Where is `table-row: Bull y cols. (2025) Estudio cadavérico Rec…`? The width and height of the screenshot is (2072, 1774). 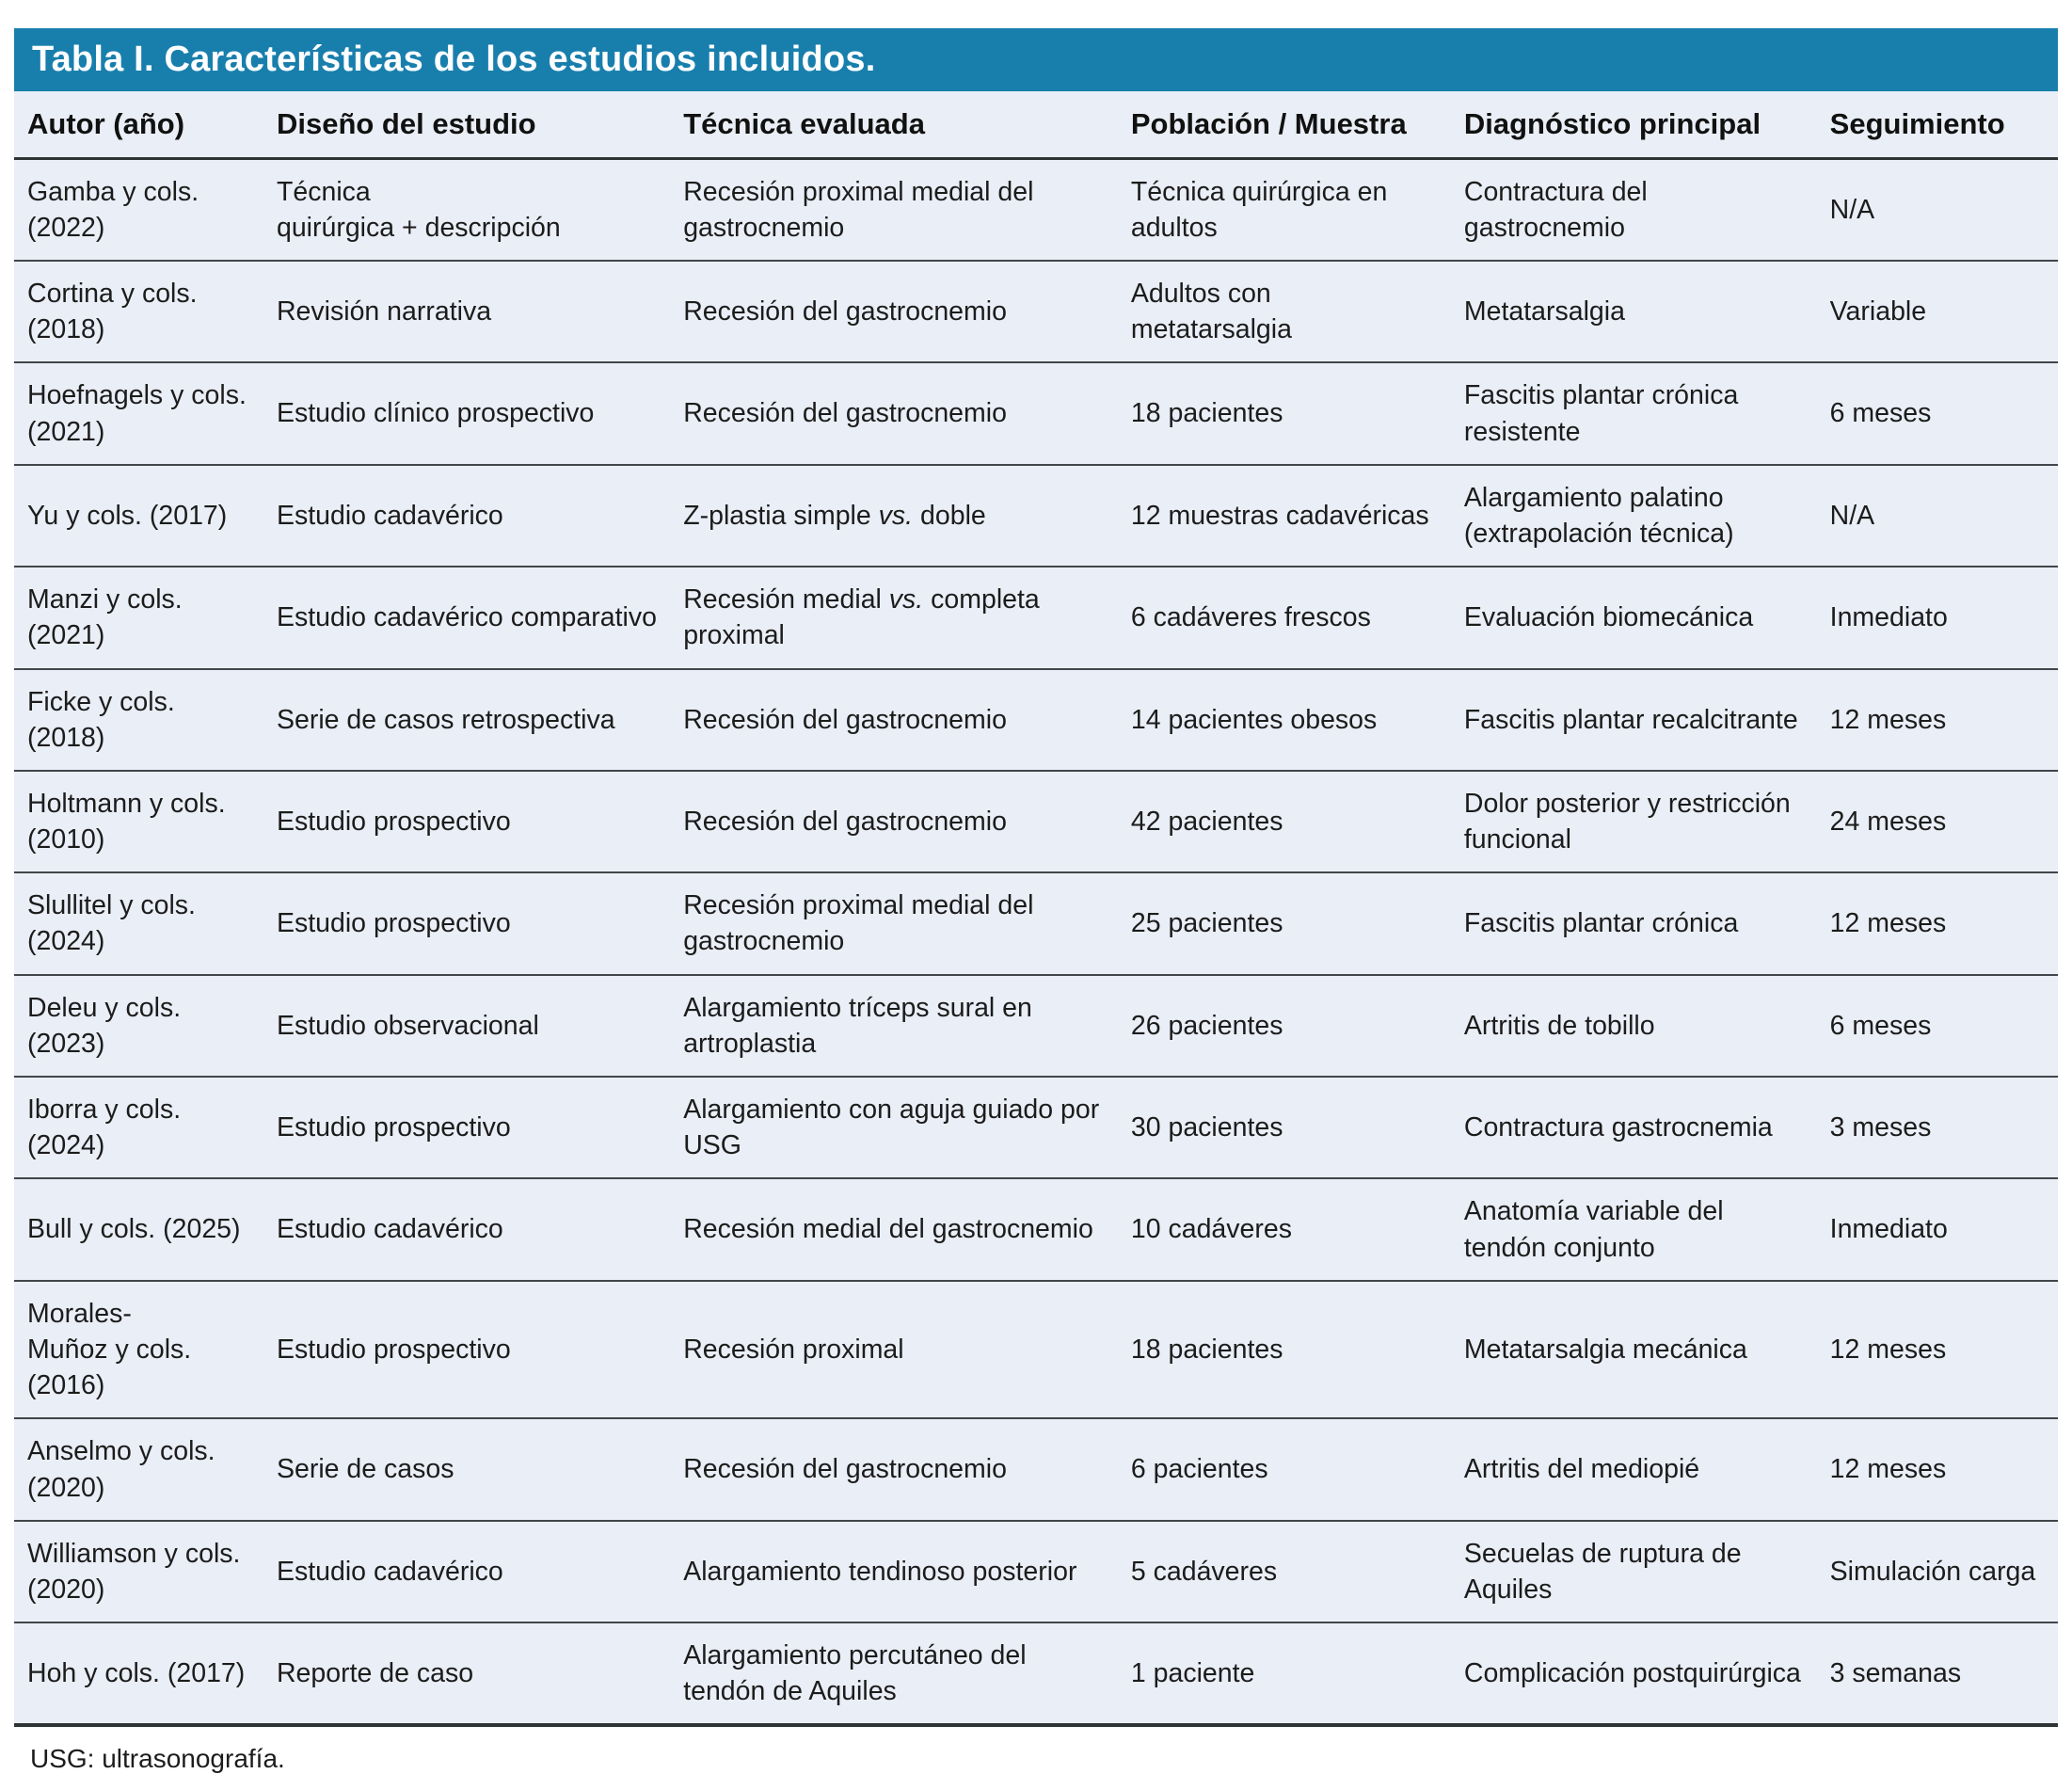 table-row: Bull y cols. (2025) Estudio cadavérico Rec… is located at coordinates (1036, 1230).